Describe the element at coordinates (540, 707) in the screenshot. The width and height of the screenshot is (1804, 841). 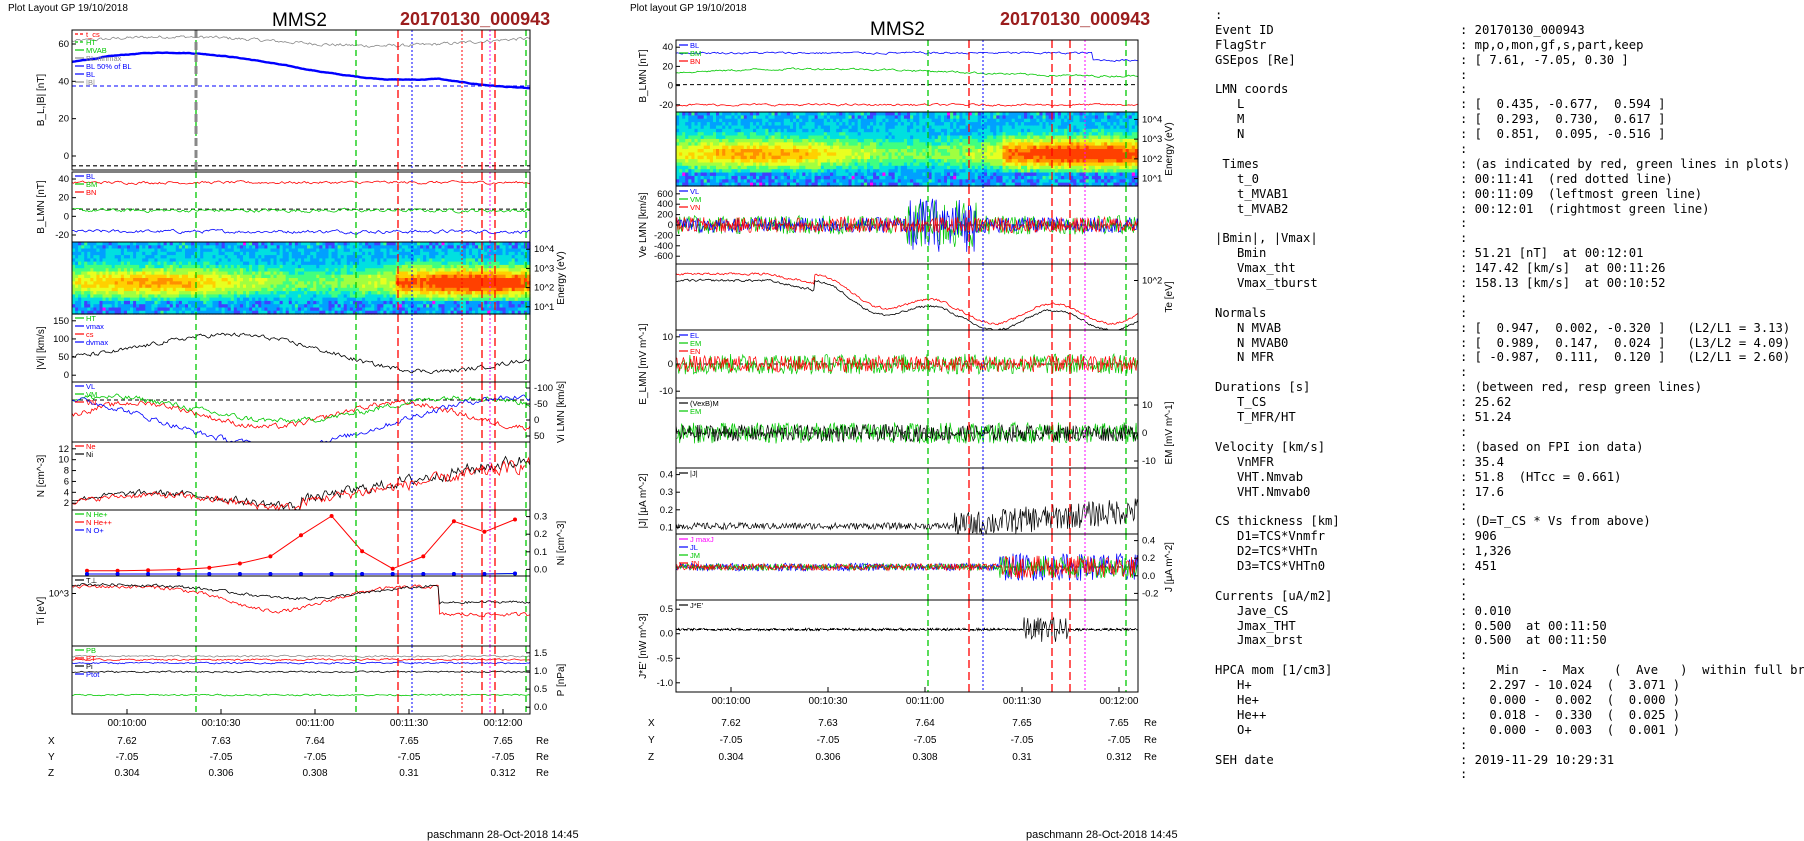
I see `y-tick-label: 0.0` at that location.